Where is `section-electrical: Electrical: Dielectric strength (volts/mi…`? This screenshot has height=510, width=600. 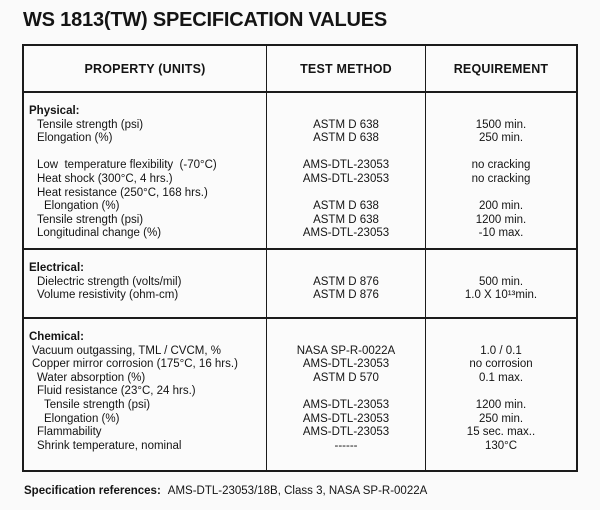
section-electrical: Electrical: Dielectric strength (volts/mi… is located at coordinates (300, 282).